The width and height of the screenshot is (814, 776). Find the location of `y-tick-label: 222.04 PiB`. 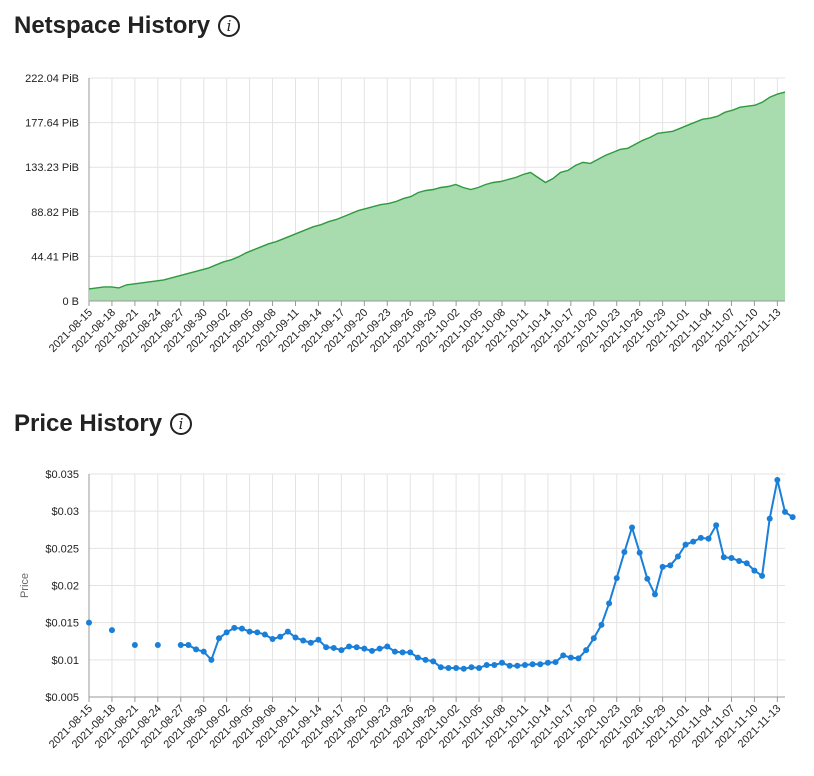

y-tick-label: 222.04 PiB is located at coordinates (52, 79).